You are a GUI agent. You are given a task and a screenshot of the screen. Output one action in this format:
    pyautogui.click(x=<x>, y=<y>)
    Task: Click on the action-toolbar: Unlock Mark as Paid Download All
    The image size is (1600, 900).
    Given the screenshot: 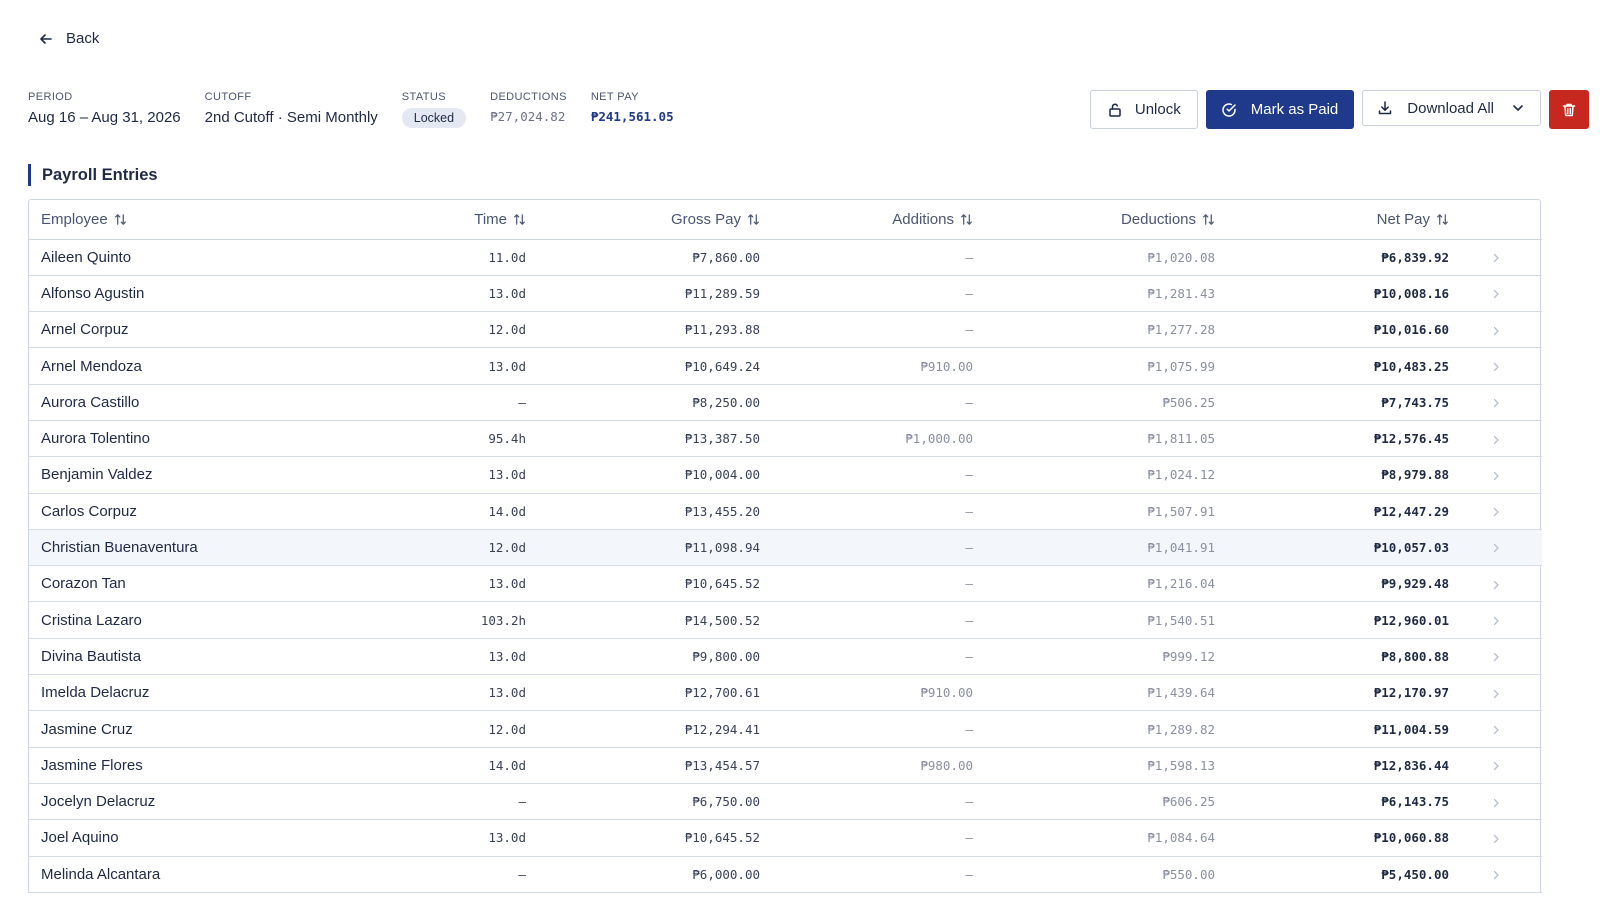 What is the action you would take?
    pyautogui.click(x=1339, y=109)
    